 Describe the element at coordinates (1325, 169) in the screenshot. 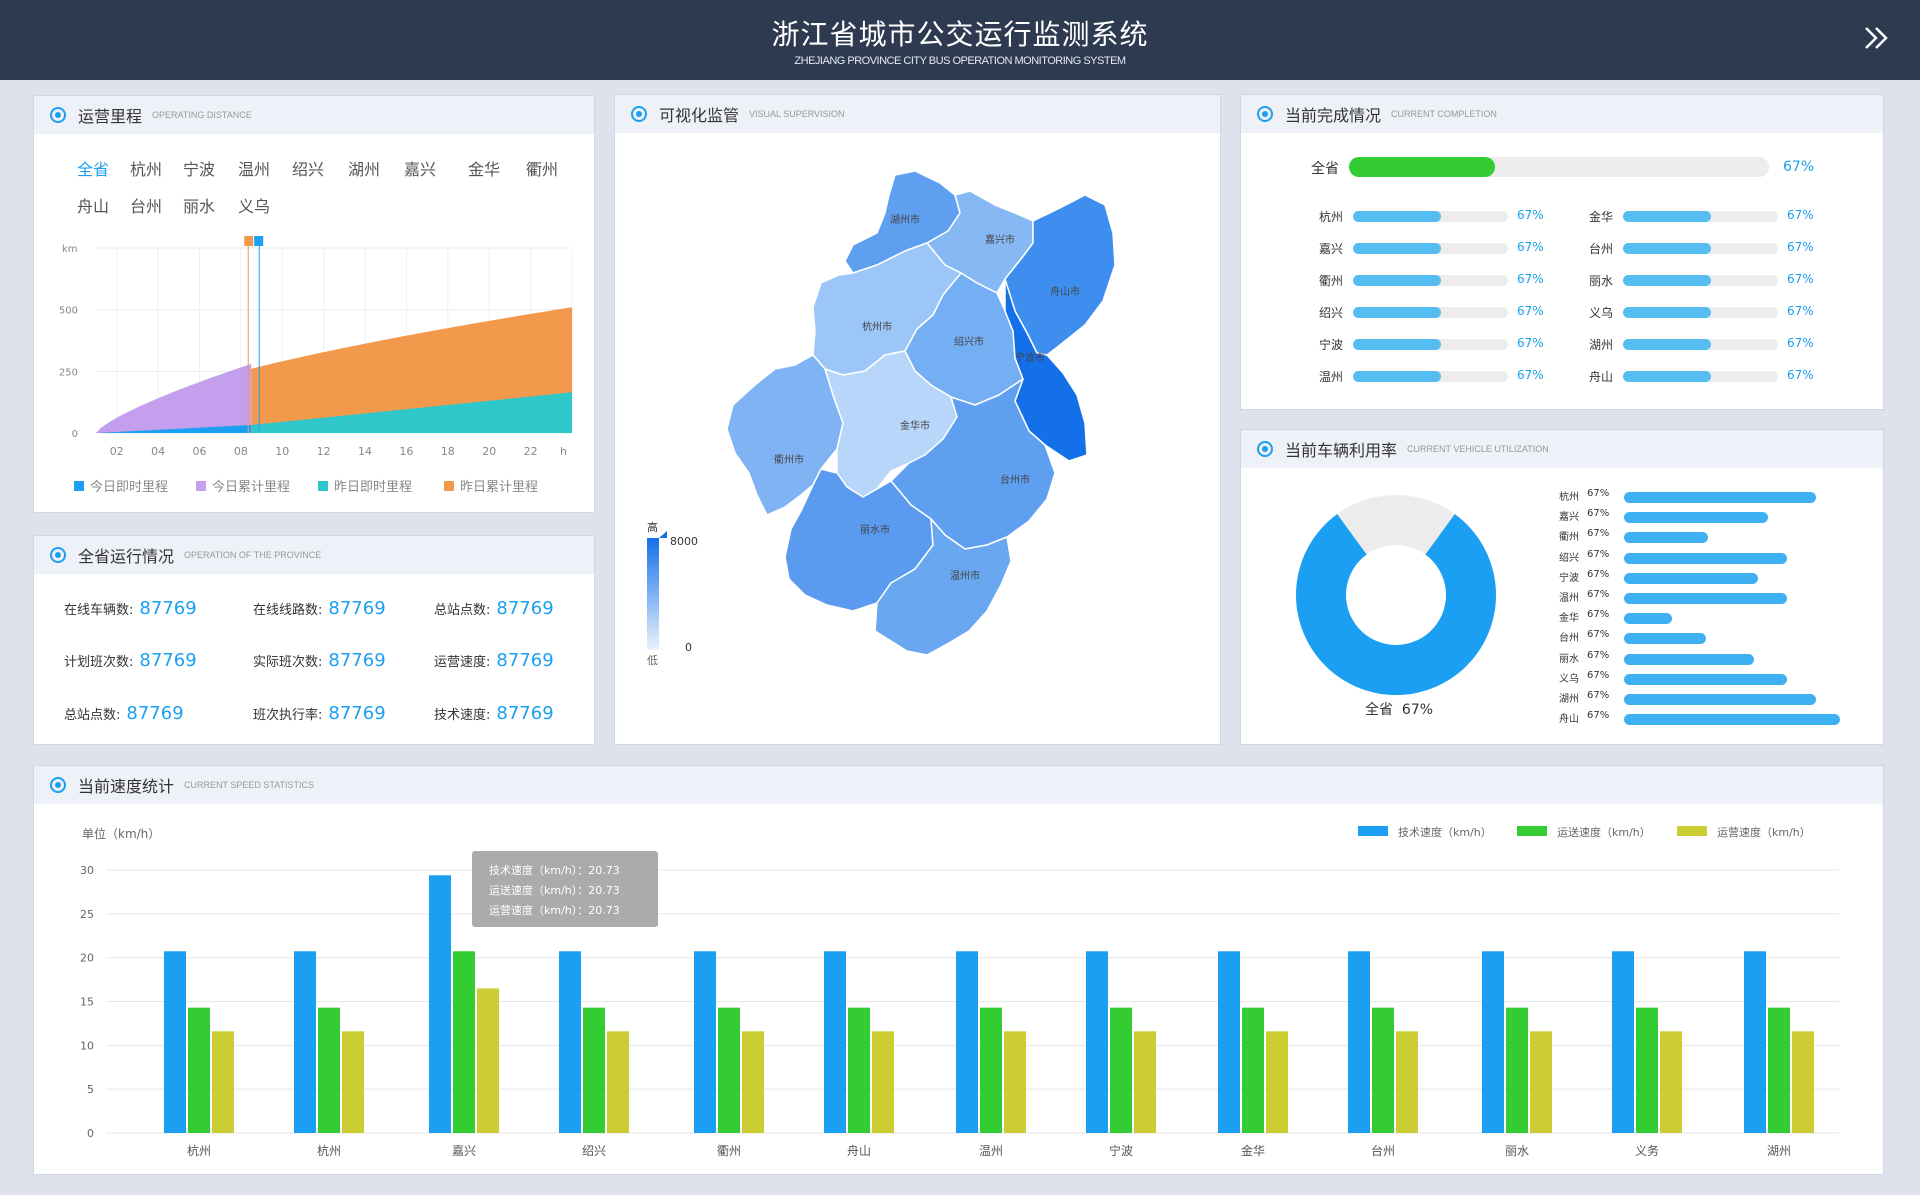

I see `completion-total-label: 全省` at that location.